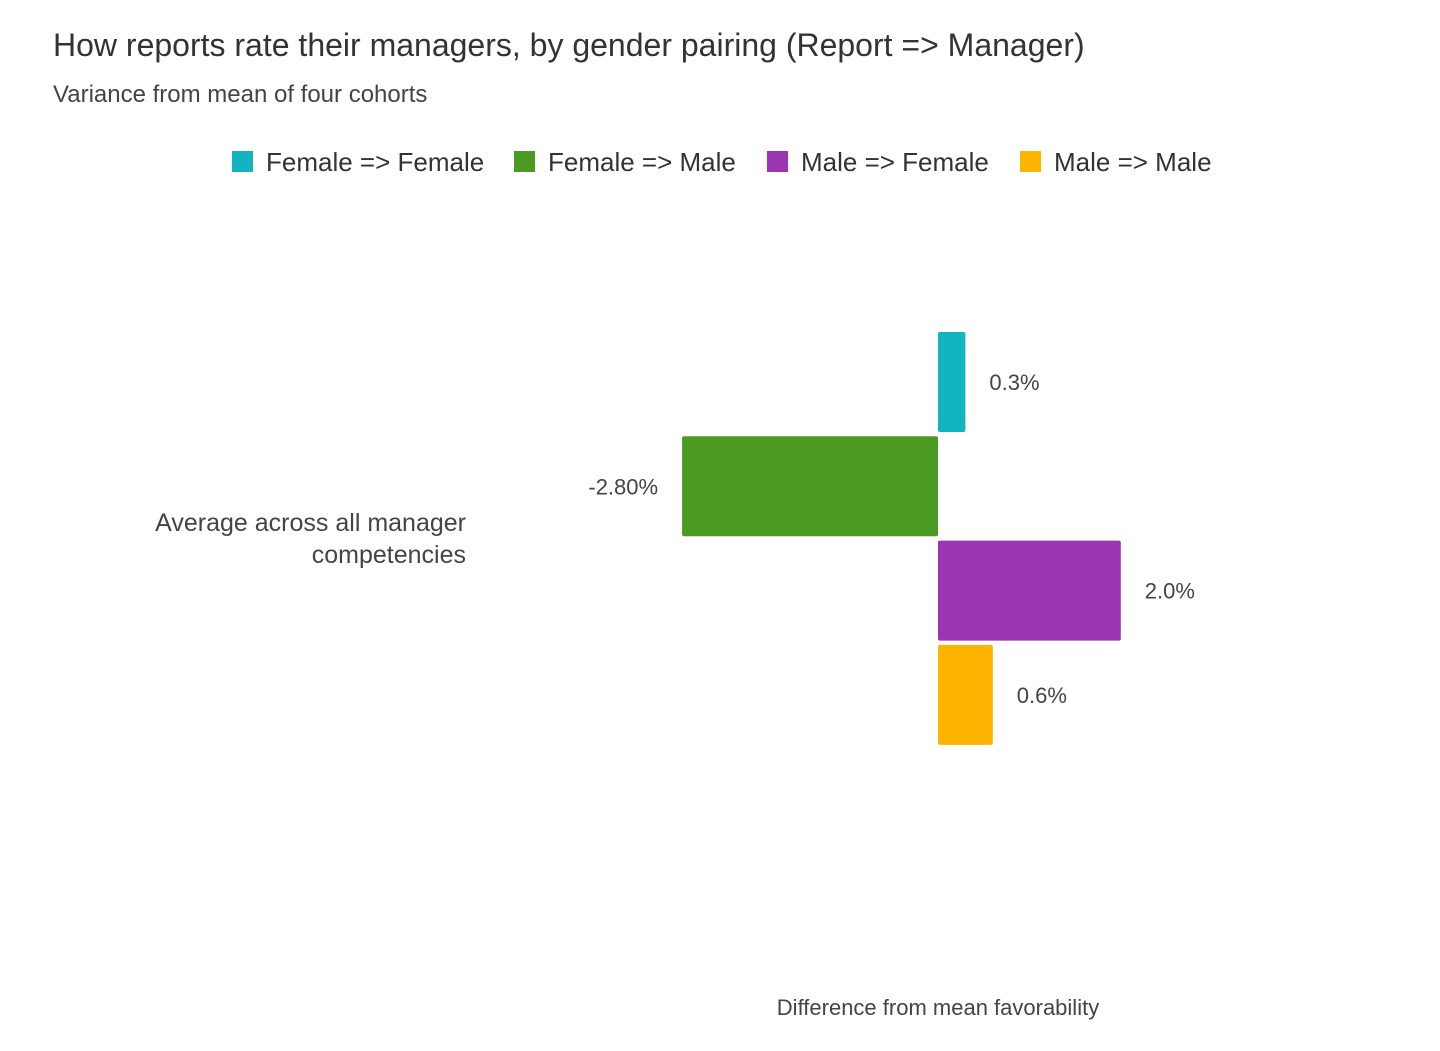  I want to click on bars, so click(901, 538).